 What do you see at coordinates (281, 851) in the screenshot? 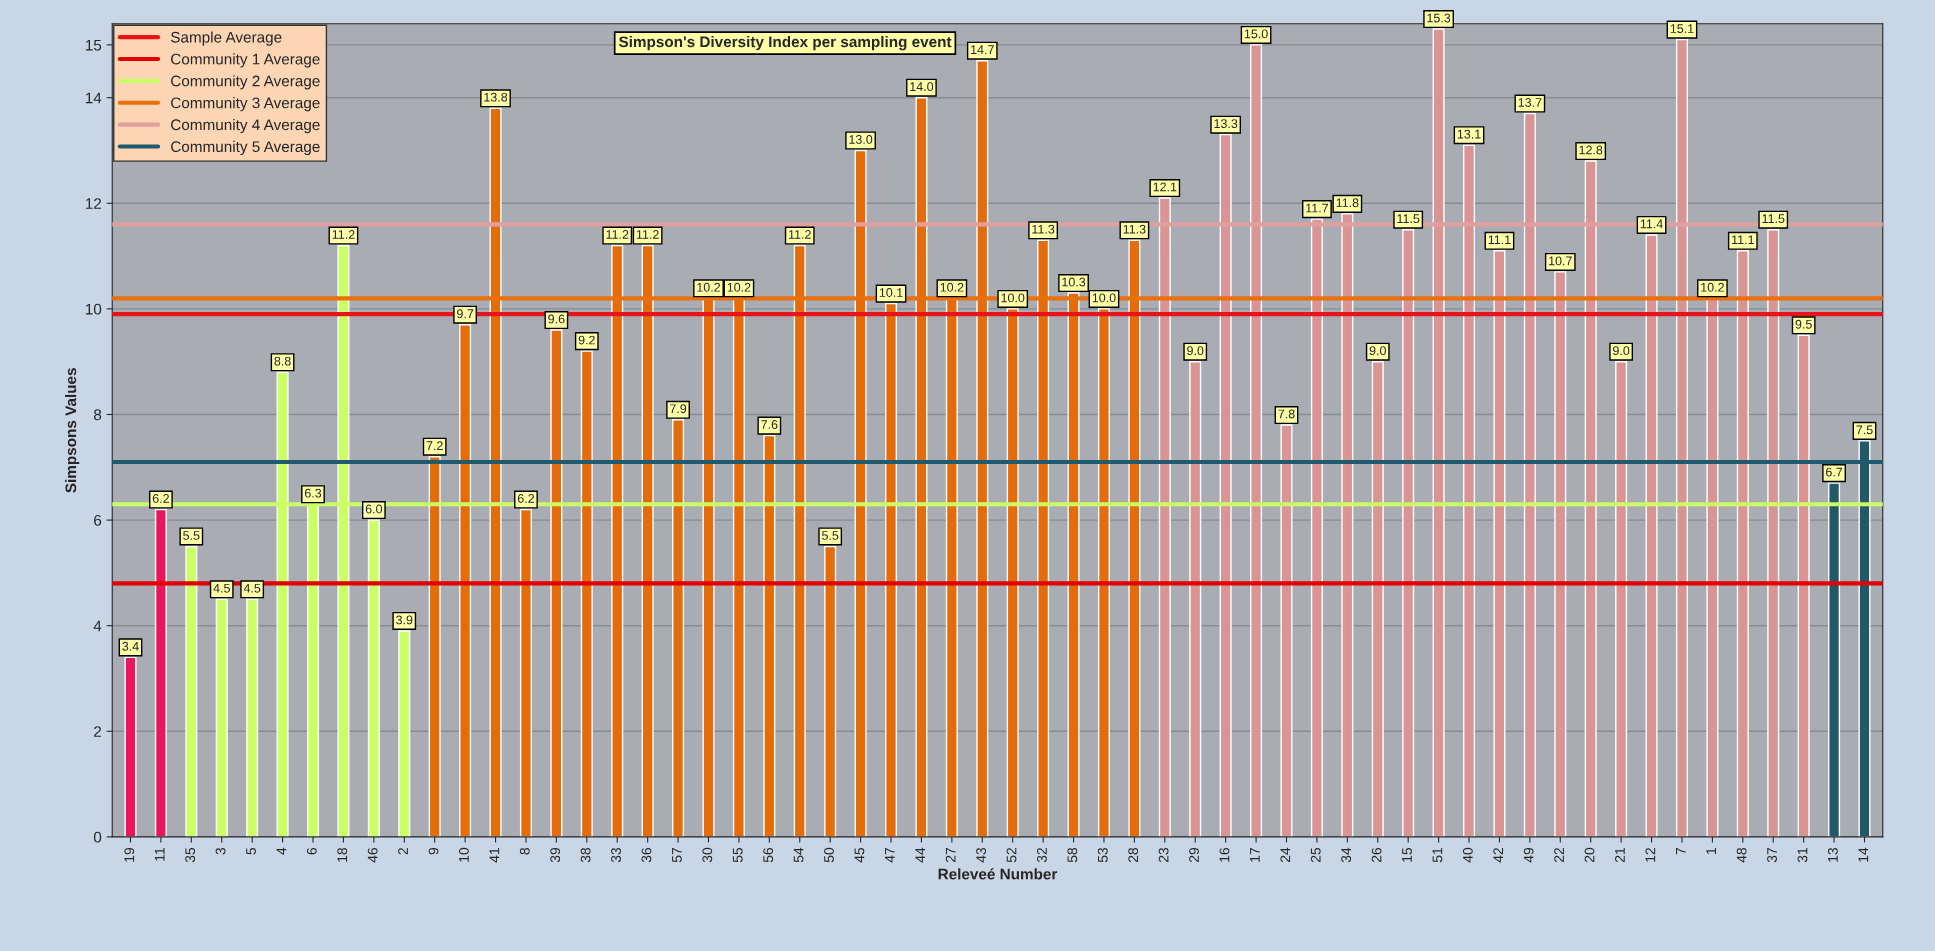
I see `x-tick-label: 4` at bounding box center [281, 851].